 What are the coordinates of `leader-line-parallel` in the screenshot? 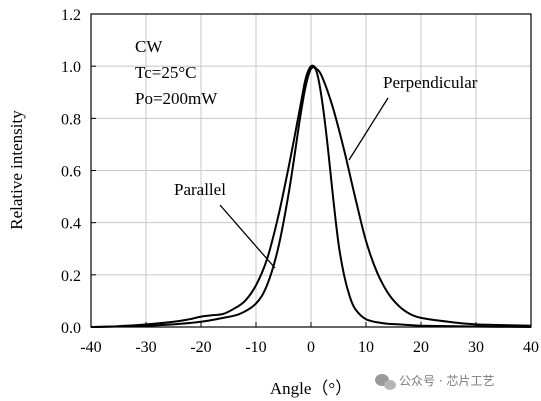 It's located at (247, 236).